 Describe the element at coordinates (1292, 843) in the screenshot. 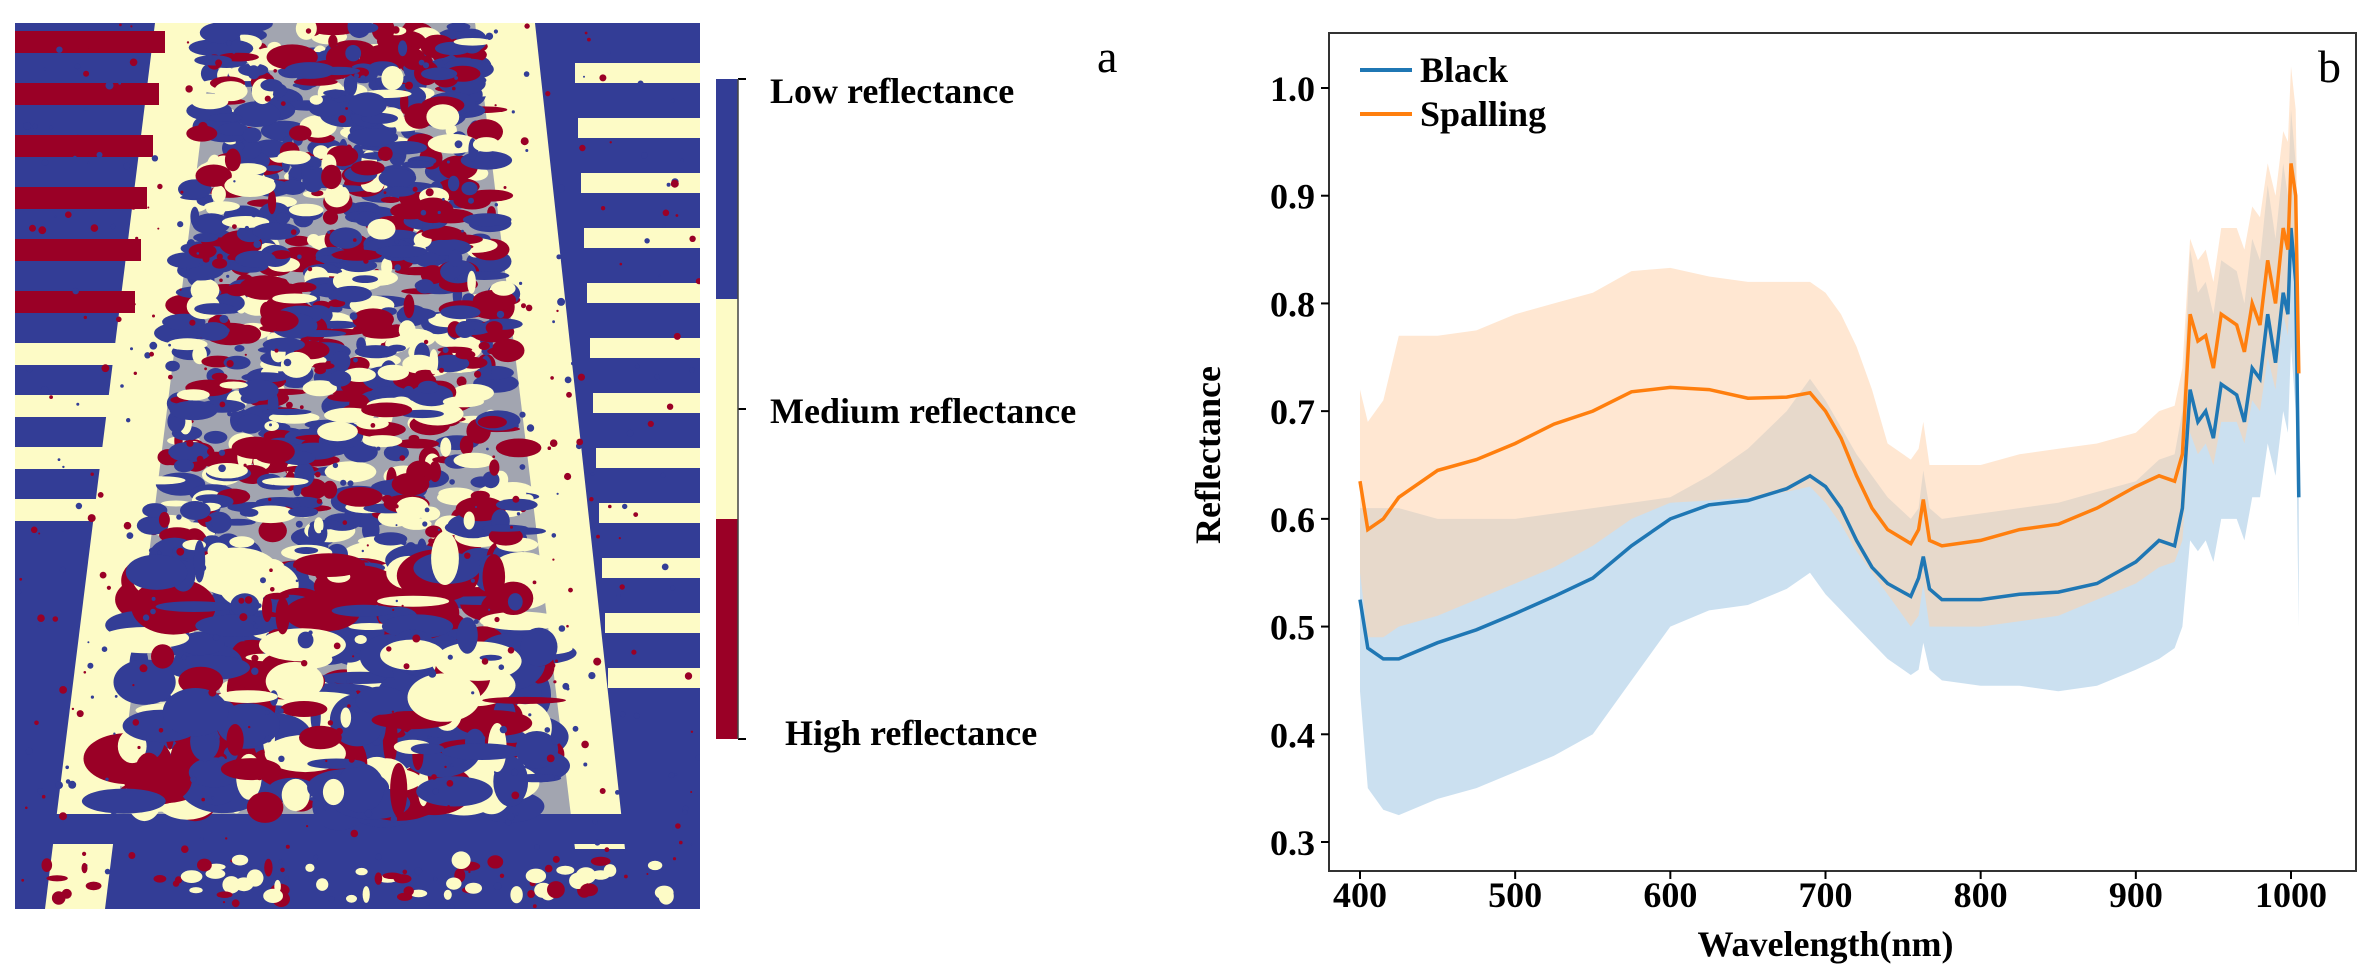

I see `y-tick-label: 0.3` at that location.